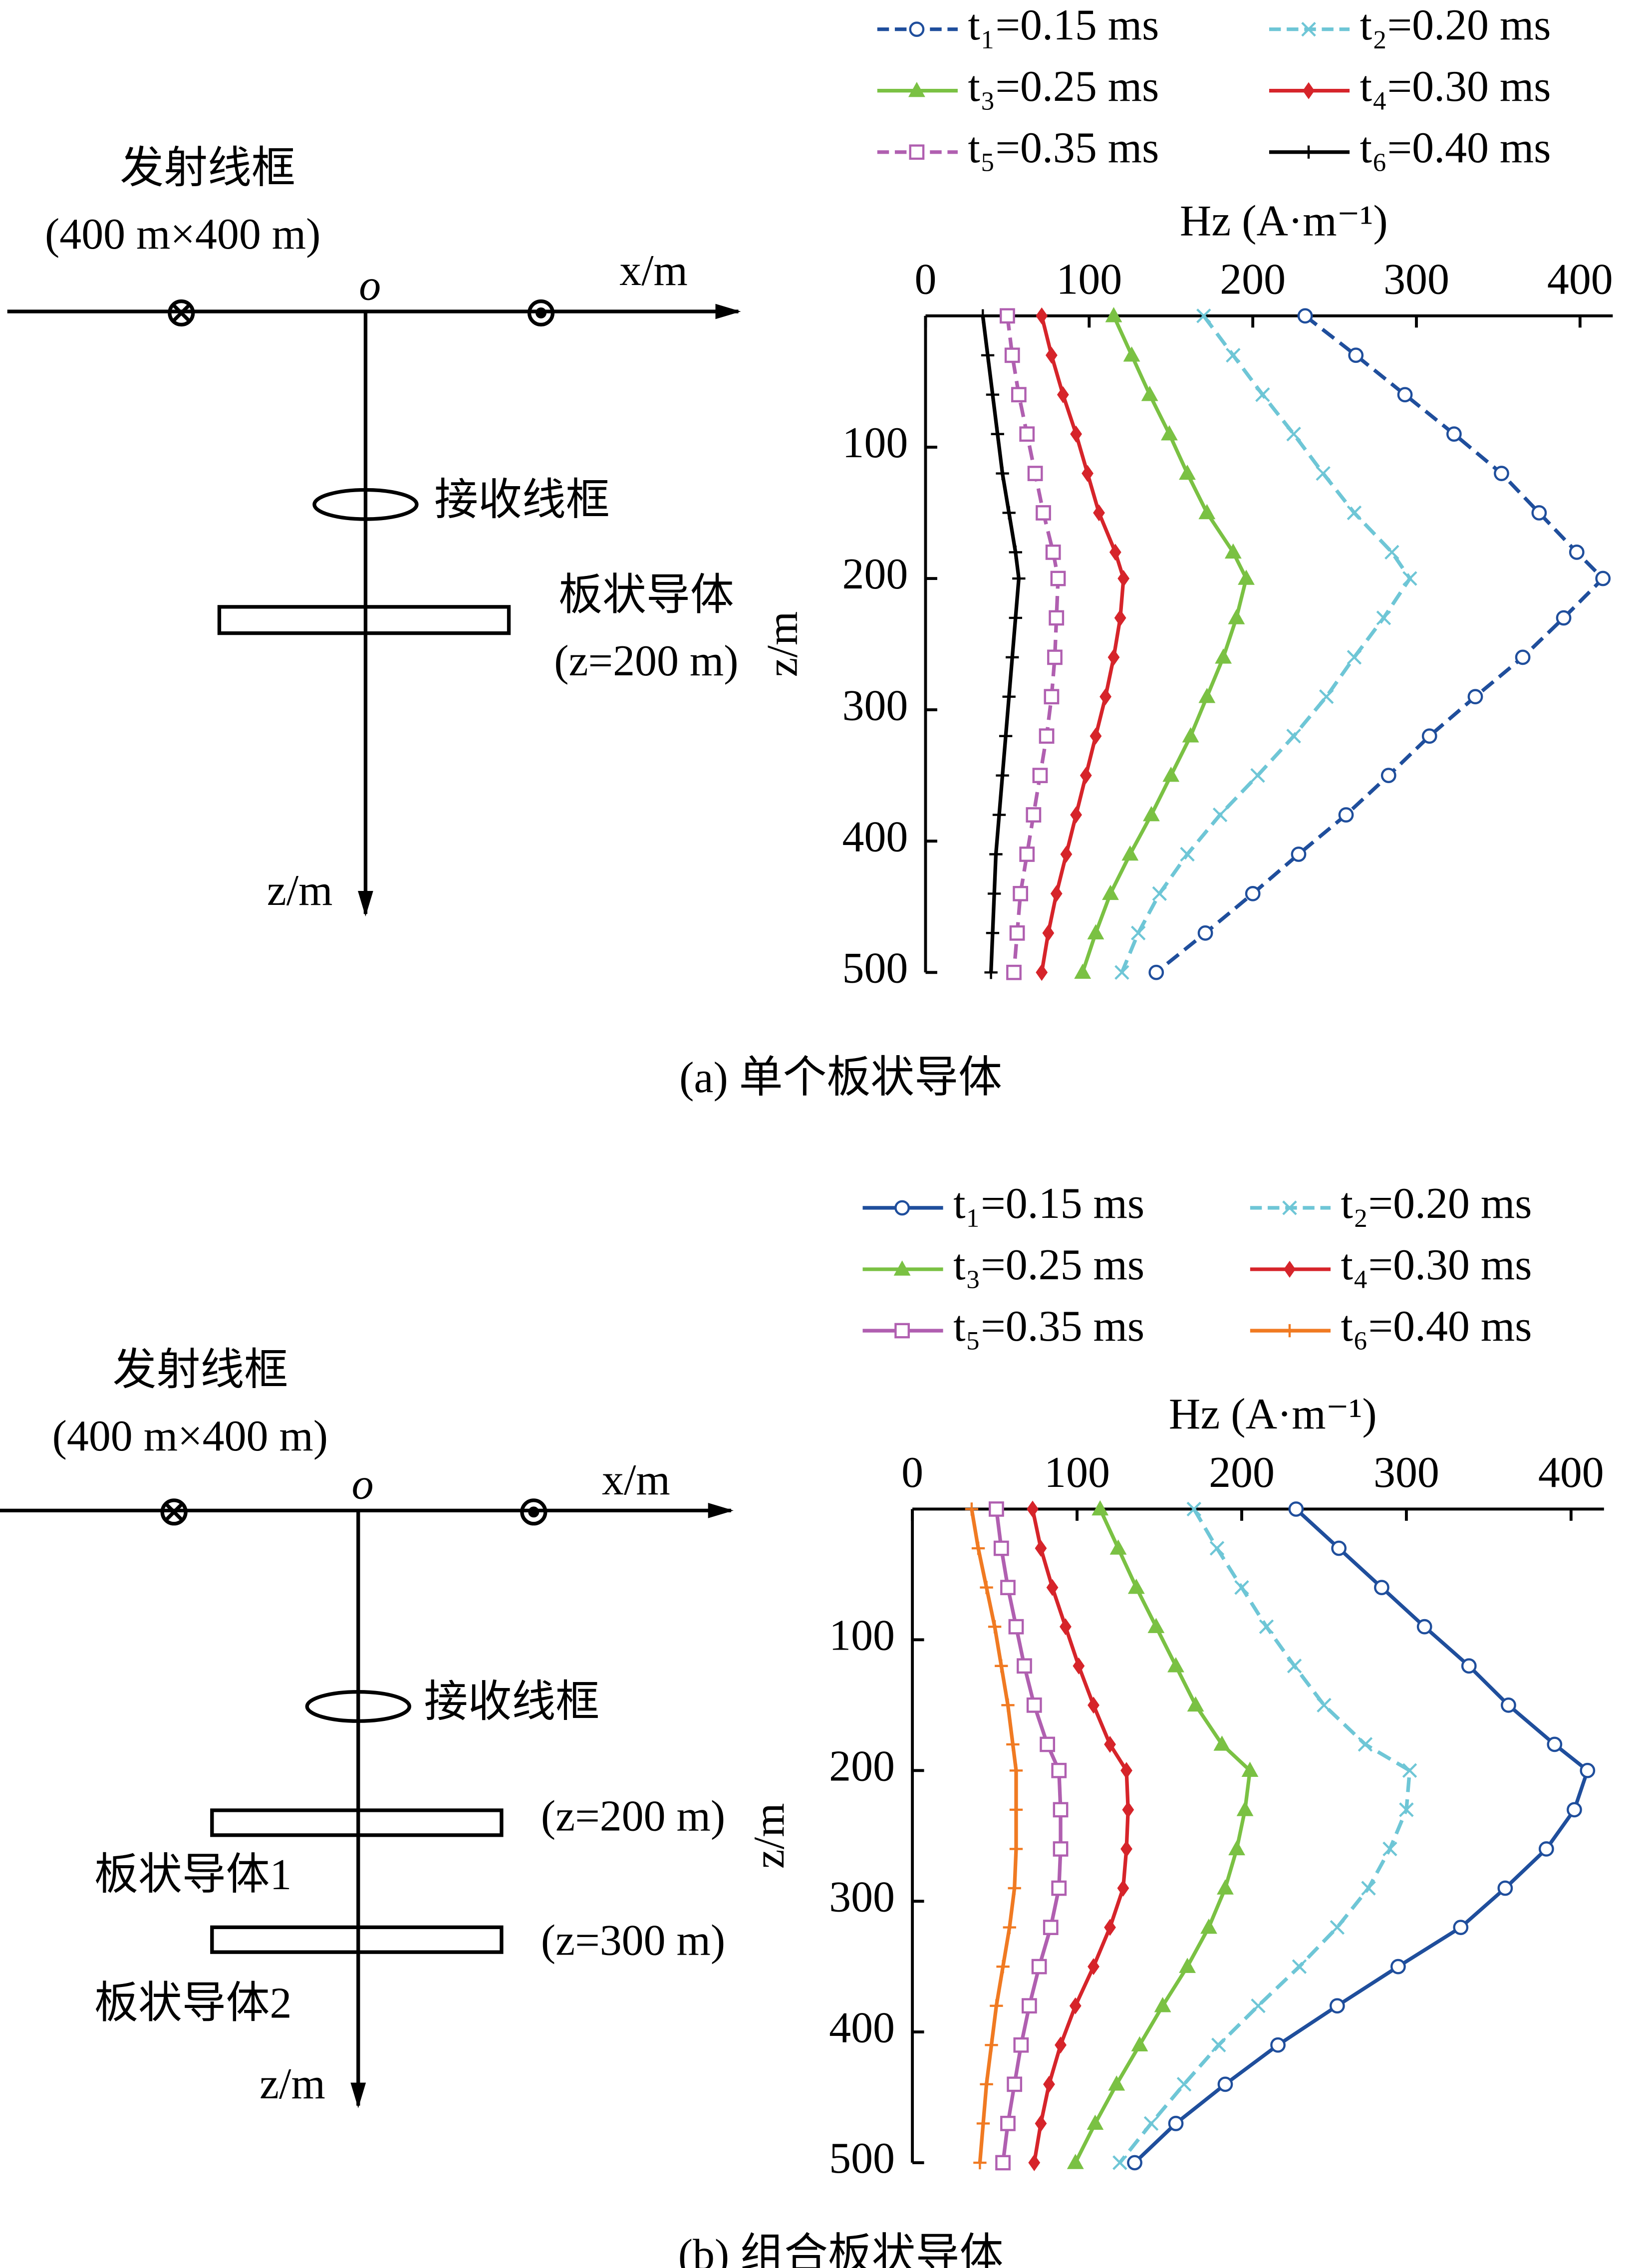  I want to click on y-tick-label: 500, so click(875, 968).